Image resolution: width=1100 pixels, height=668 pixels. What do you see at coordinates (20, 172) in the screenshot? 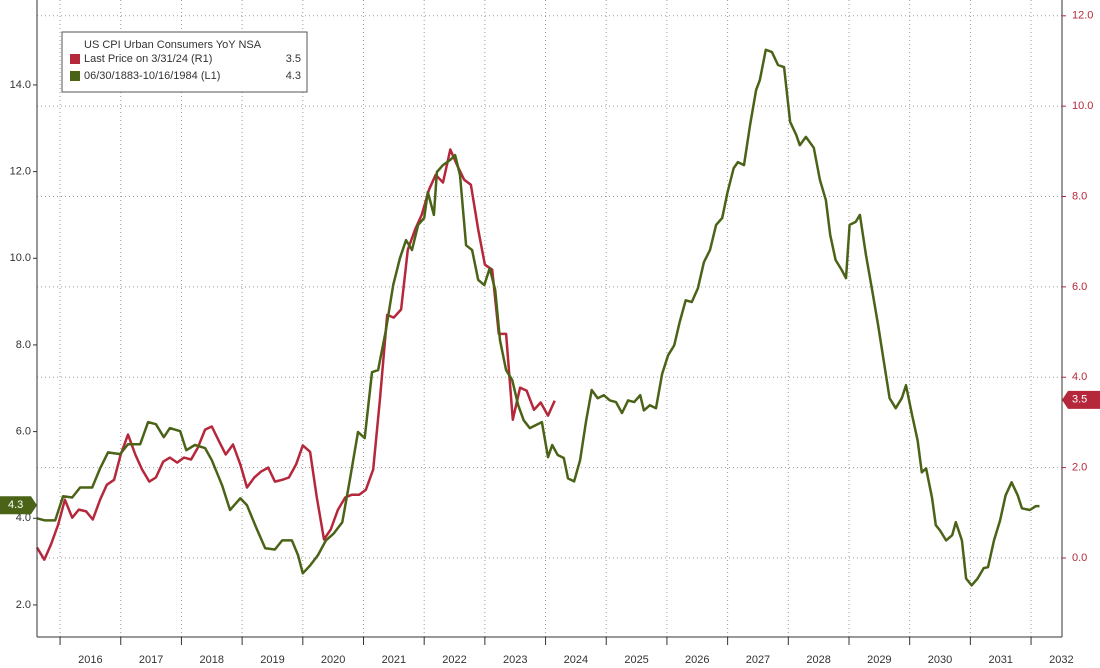
I see `y-tick-label: 12.0` at bounding box center [20, 172].